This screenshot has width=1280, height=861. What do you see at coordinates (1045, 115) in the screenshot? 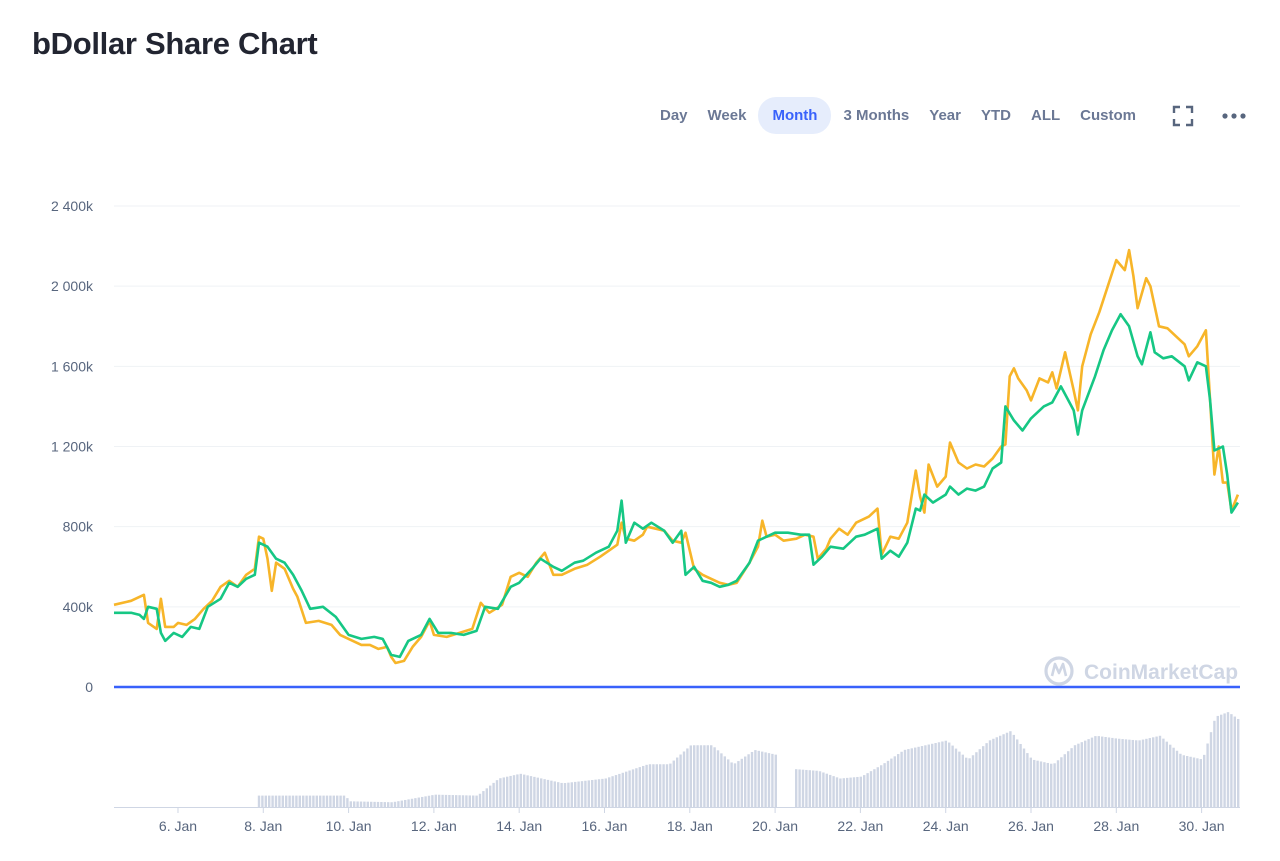
I see `range-all-button: ALL` at bounding box center [1045, 115].